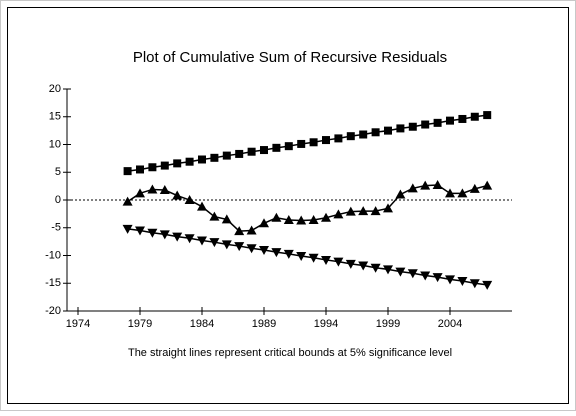 This screenshot has width=576, height=416. Describe the element at coordinates (58, 172) in the screenshot. I see `y-tick-label: 5` at that location.